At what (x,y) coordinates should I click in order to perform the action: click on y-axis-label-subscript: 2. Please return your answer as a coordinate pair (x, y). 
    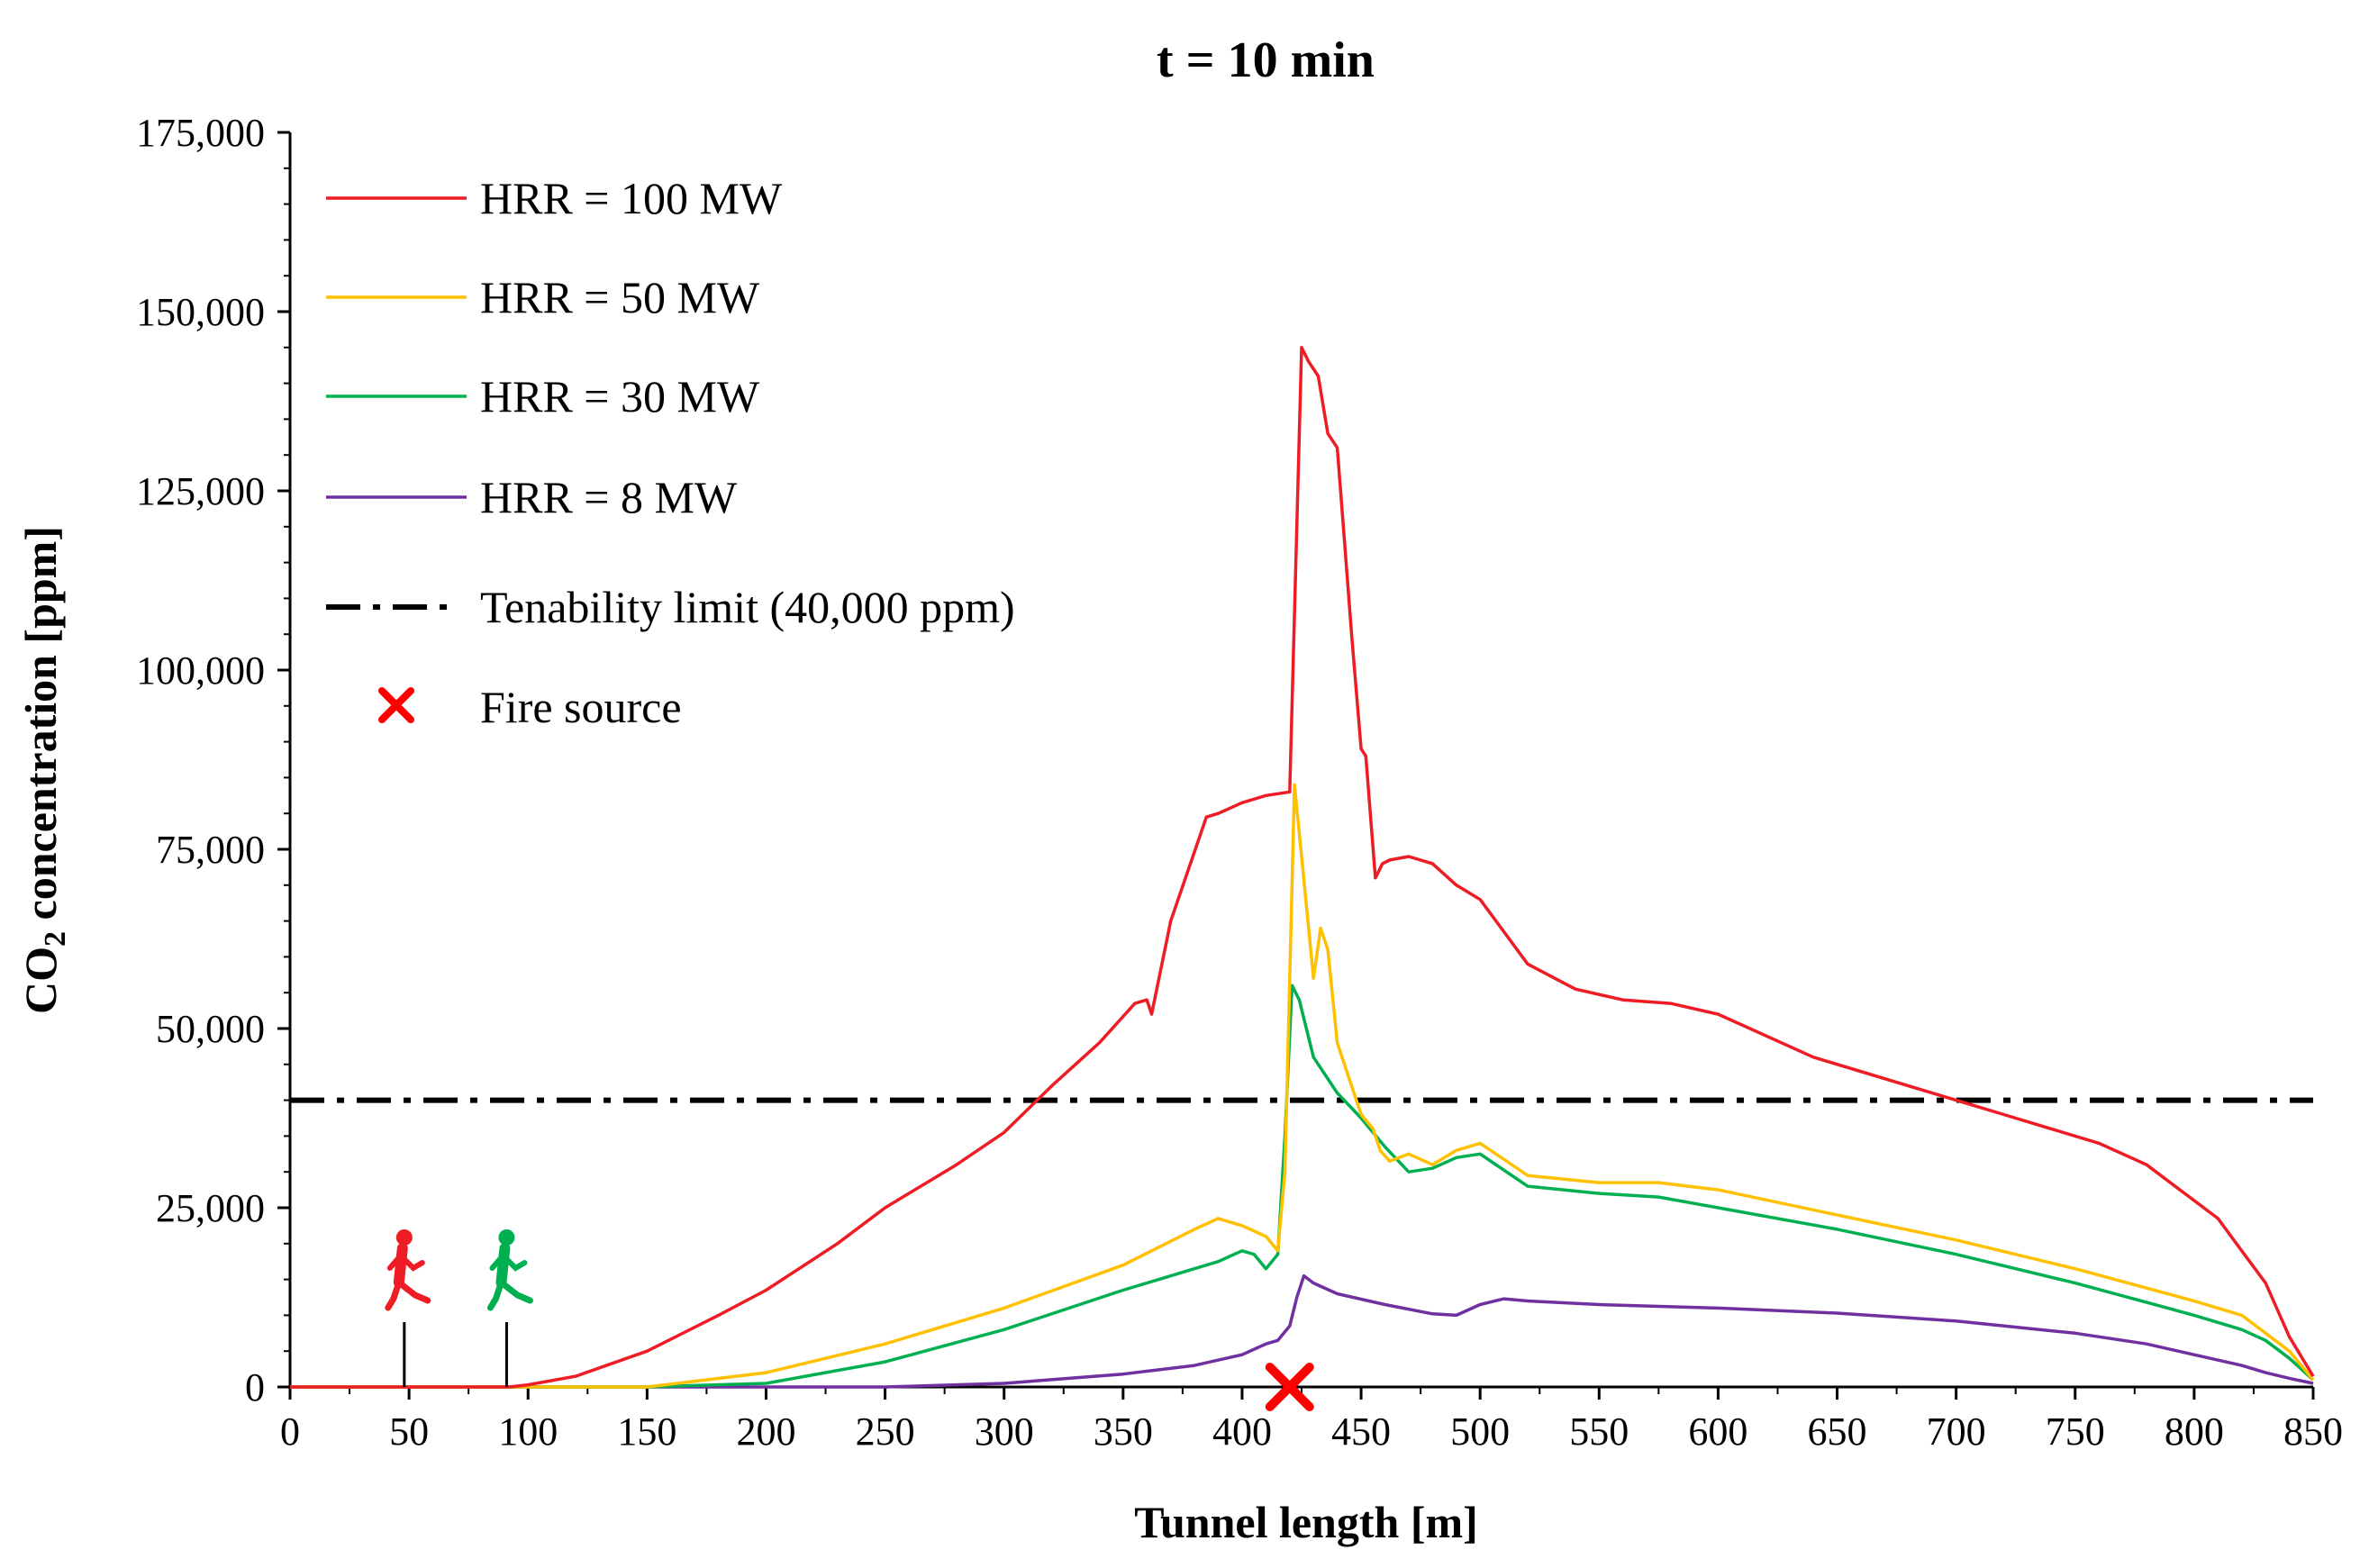
    Looking at the image, I should click on (55, 939).